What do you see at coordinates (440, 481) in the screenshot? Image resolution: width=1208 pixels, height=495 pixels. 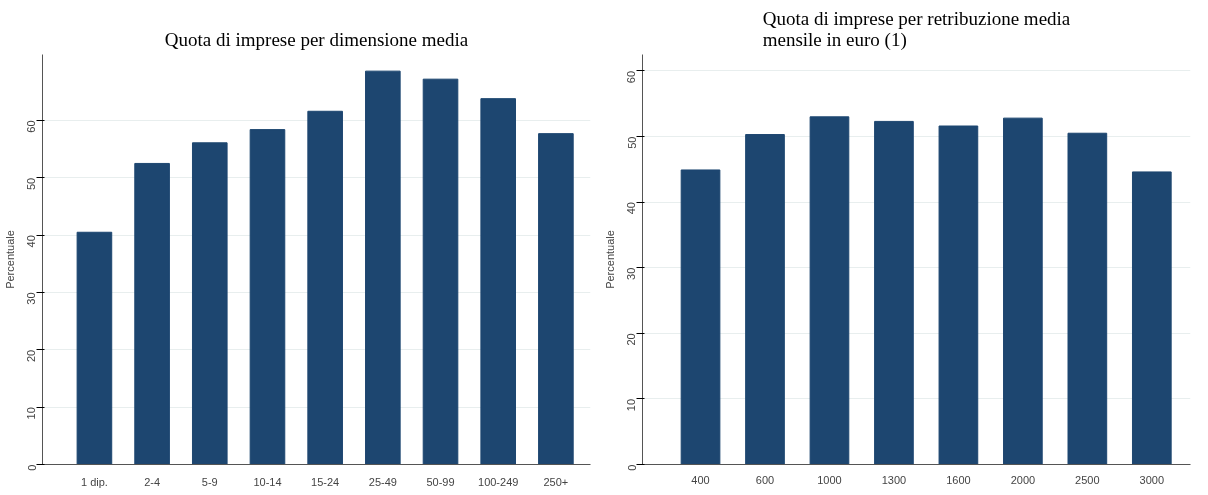 I see `x-tick-label: 50-99` at bounding box center [440, 481].